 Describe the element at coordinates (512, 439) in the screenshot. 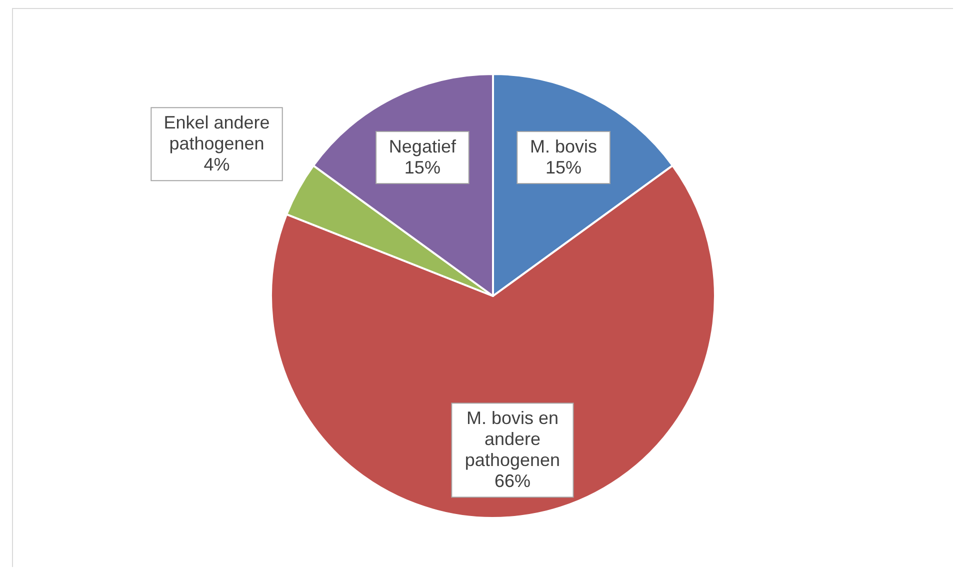

I see `slice-label: M. bovis en andere pathogenen` at that location.